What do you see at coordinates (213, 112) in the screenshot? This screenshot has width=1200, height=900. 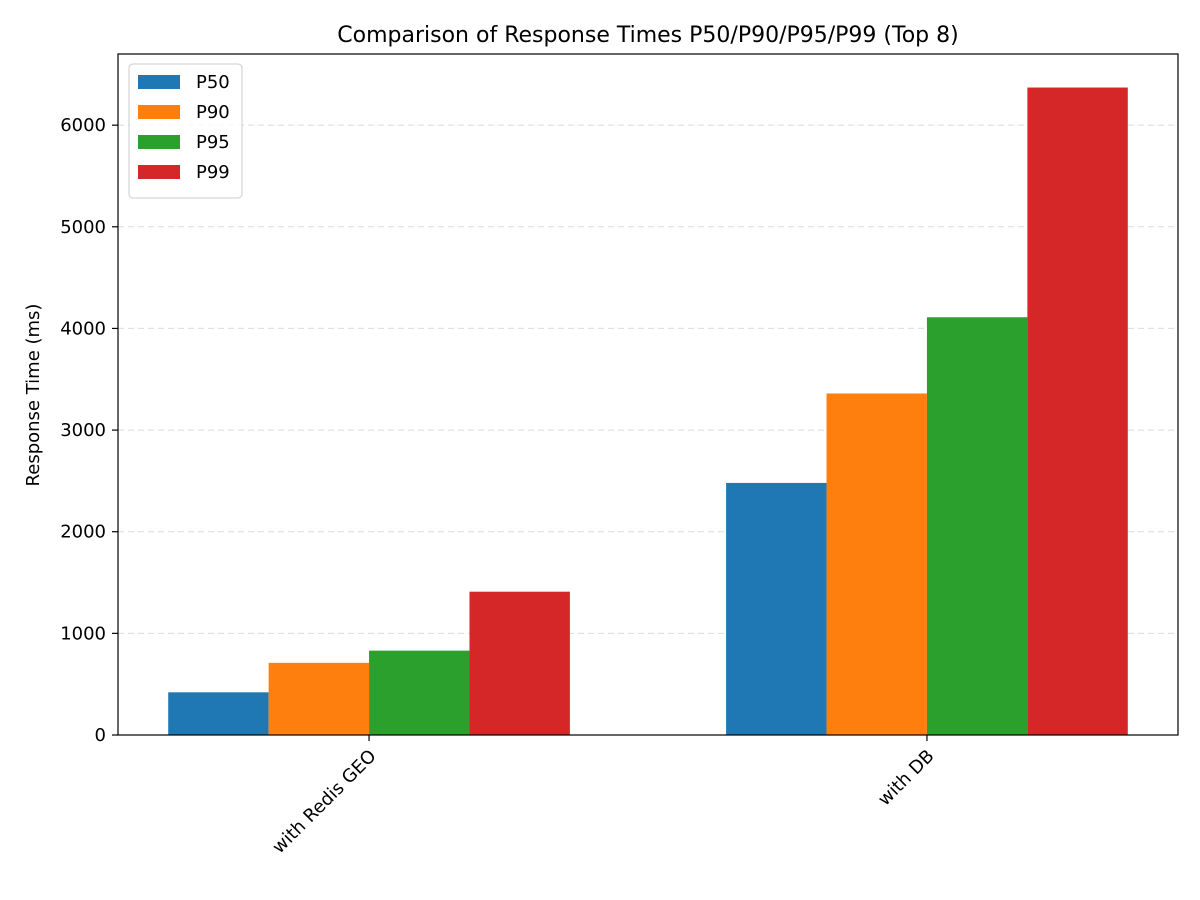 I see `legend-label-p90: P90` at bounding box center [213, 112].